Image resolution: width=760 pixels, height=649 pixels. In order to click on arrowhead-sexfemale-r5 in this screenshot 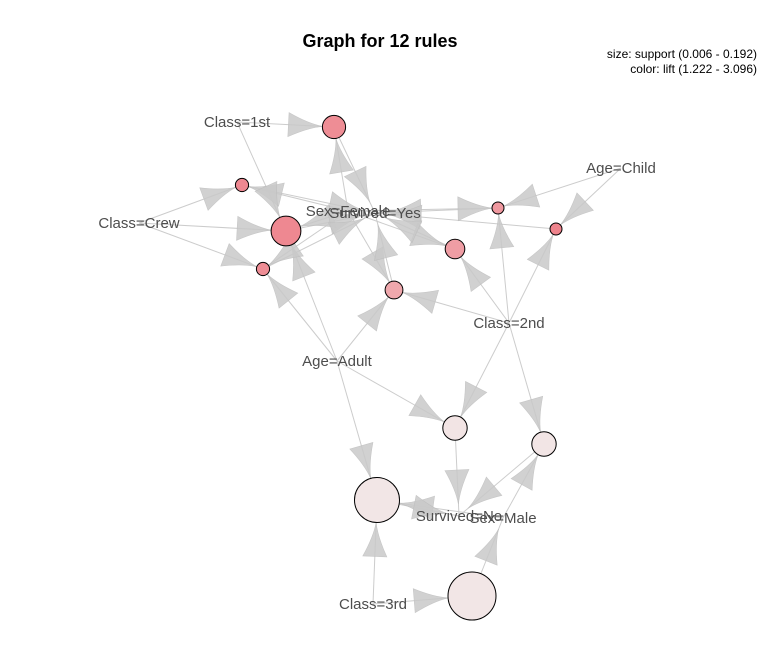, I will do `click(475, 209)`.